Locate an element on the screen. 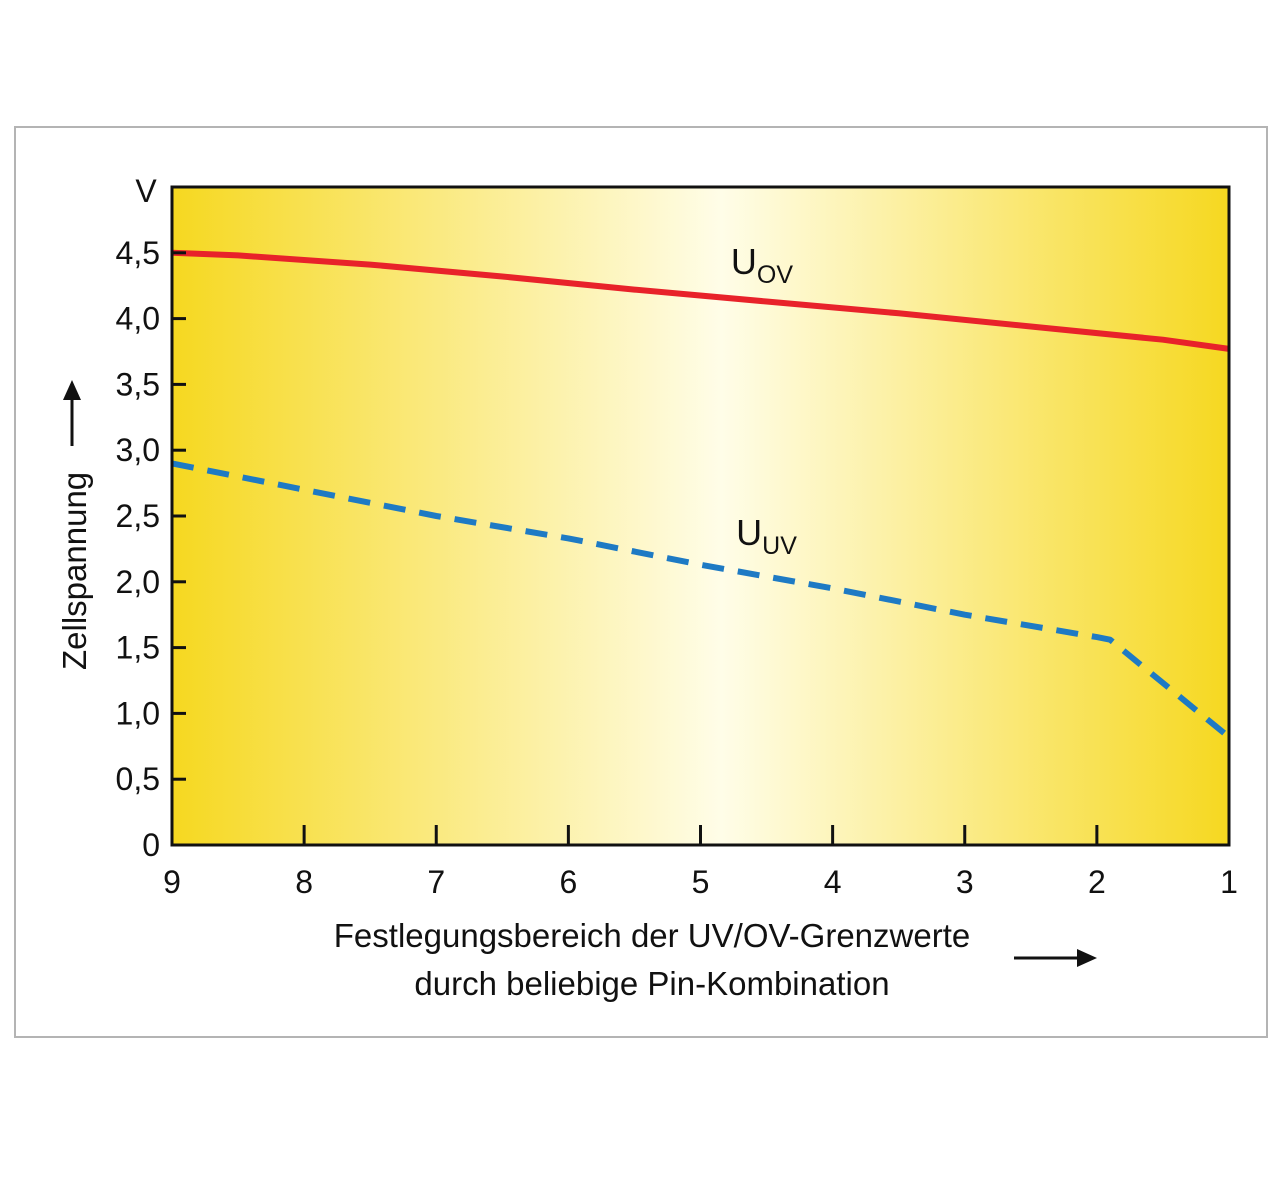  x-tick-label: 4 is located at coordinates (833, 882).